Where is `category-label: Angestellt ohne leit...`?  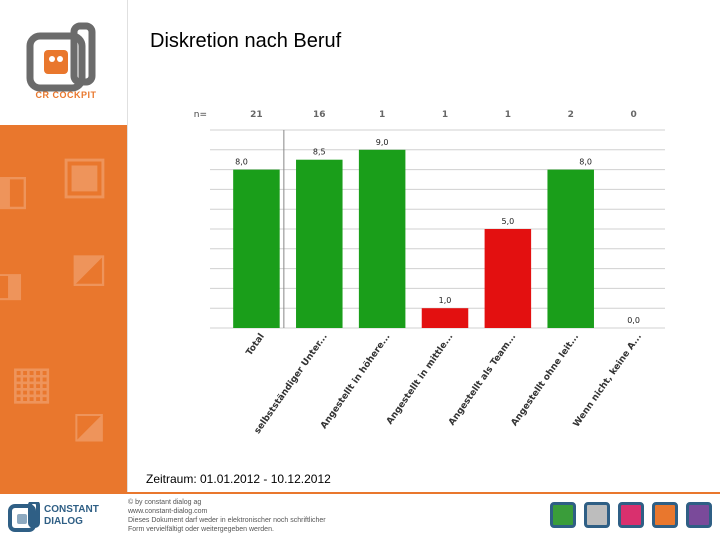 category-label: Angestellt ohne leit... is located at coordinates (545, 380).